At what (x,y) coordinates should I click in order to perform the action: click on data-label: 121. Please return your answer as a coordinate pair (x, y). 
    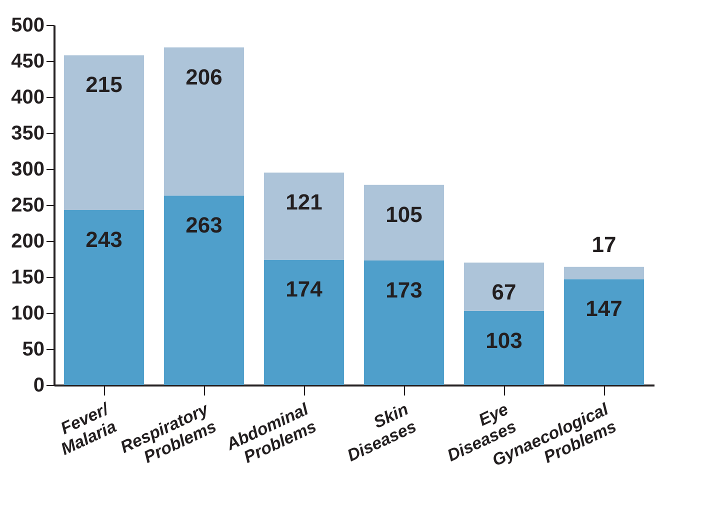
    Looking at the image, I should click on (304, 202).